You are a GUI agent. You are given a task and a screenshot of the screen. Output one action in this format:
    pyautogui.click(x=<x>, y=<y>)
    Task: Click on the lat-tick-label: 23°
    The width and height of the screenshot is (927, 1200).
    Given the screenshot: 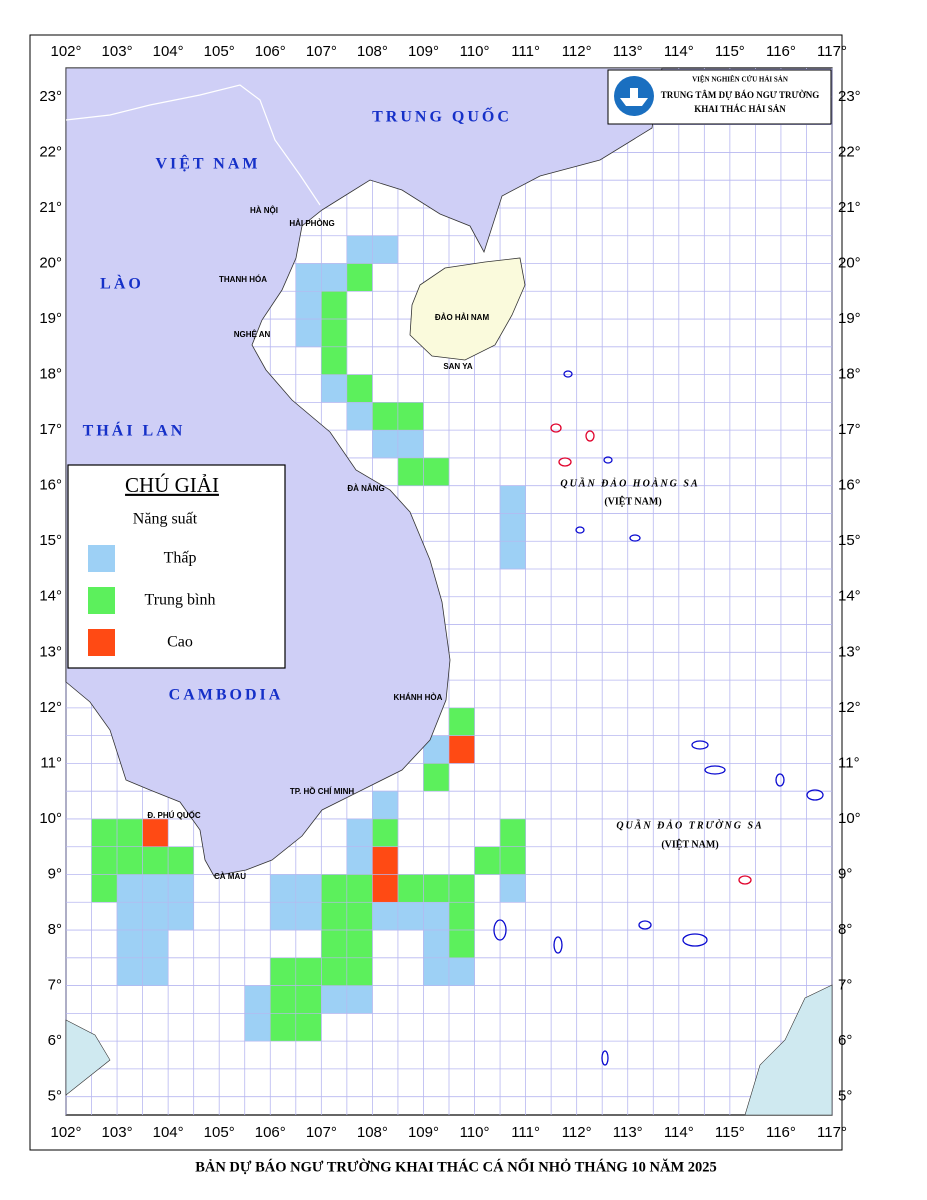 What is the action you would take?
    pyautogui.click(x=849, y=96)
    